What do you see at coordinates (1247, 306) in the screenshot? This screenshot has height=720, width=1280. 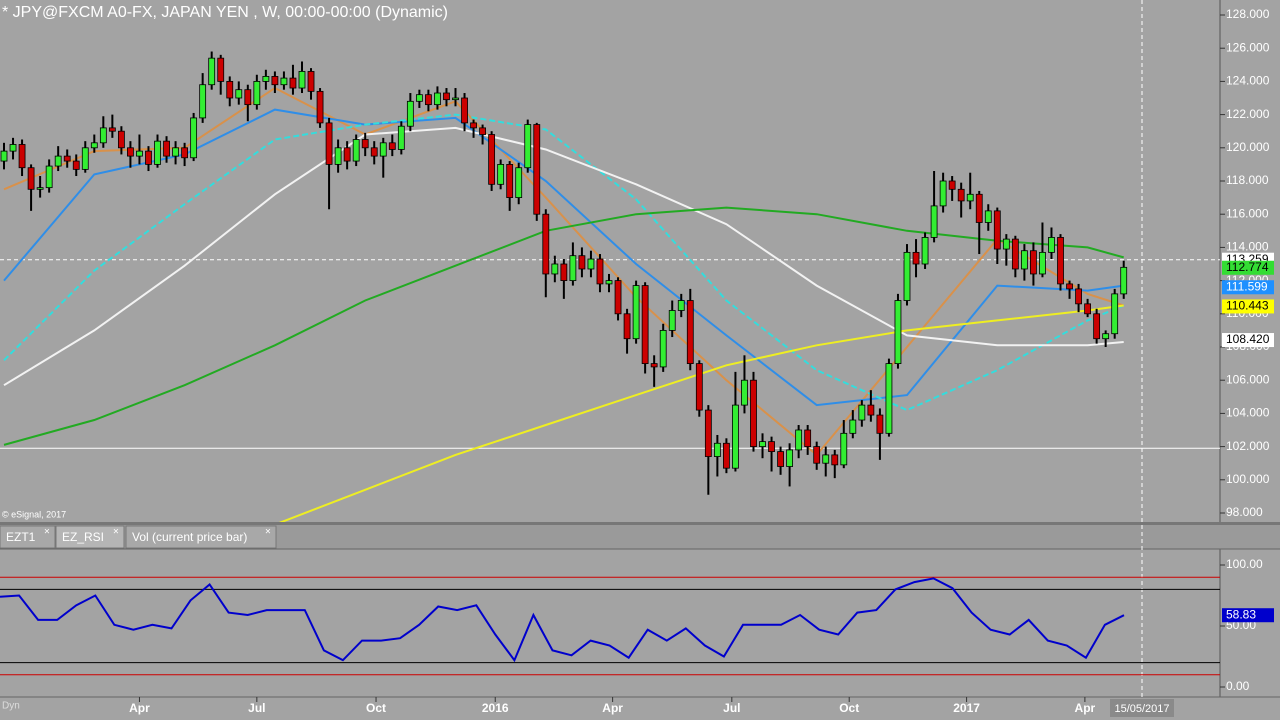 I see `price-label: 110.443` at bounding box center [1247, 306].